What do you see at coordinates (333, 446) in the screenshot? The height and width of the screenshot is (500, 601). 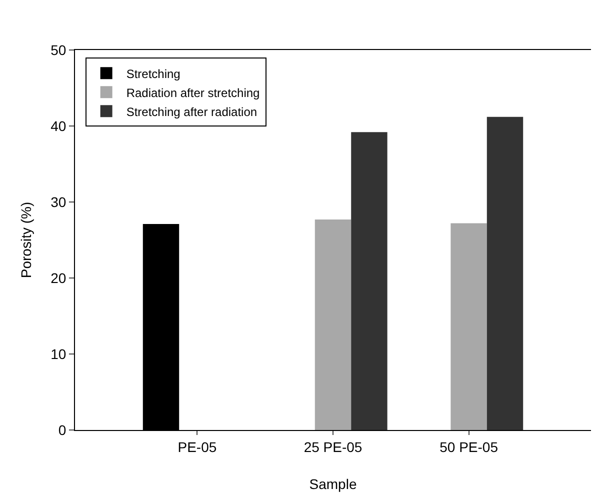 I see `x-tick-label: 25 PE-05` at bounding box center [333, 446].